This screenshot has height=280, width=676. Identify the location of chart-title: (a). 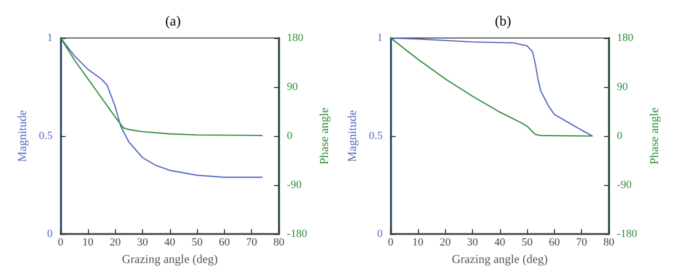
(173, 22).